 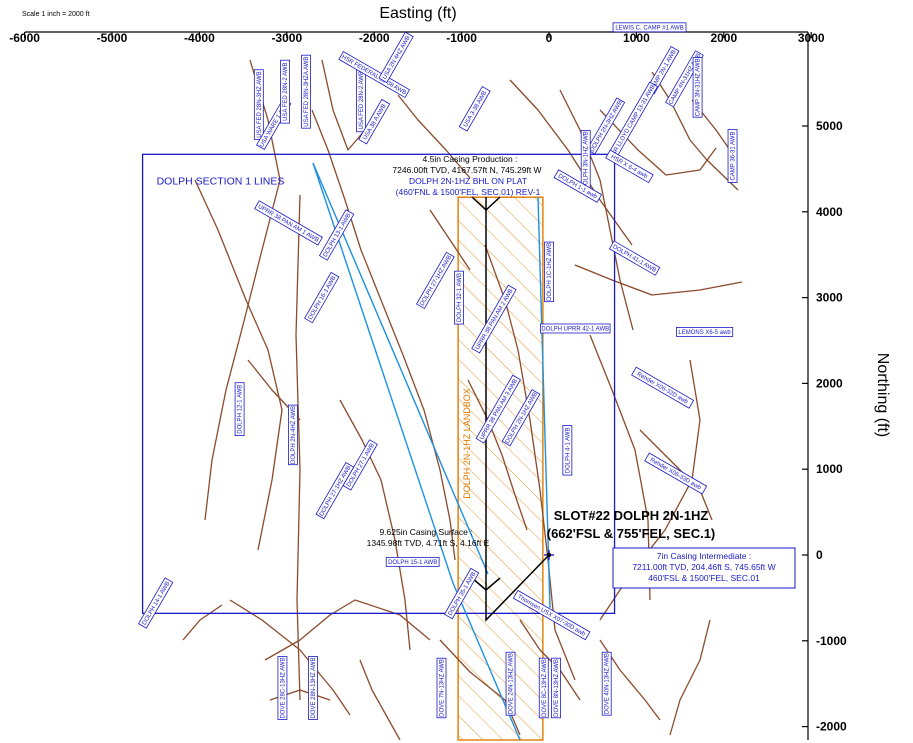 I want to click on x-axis-title: Easting (ft), so click(x=417, y=13).